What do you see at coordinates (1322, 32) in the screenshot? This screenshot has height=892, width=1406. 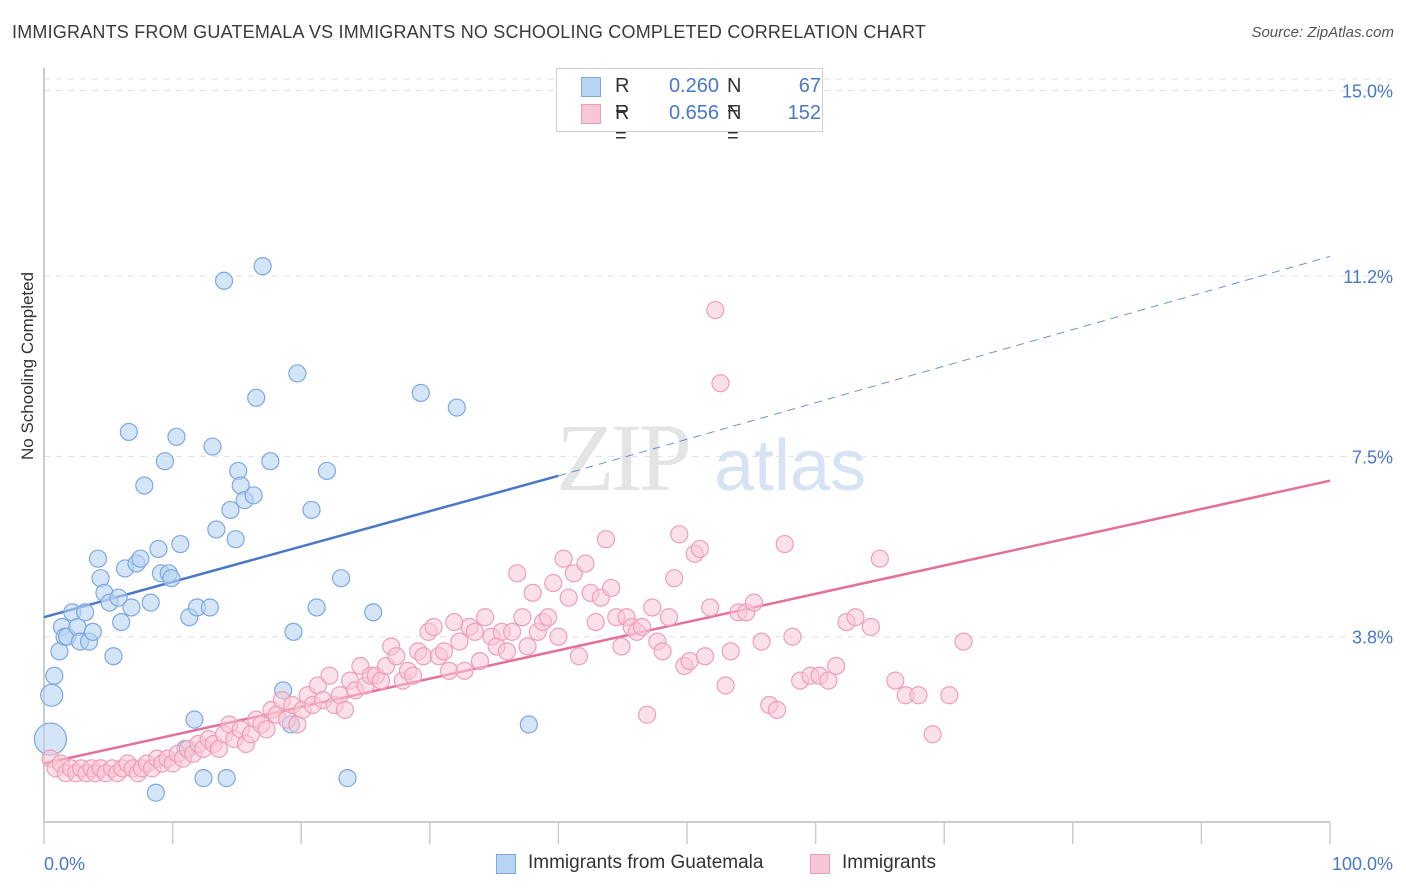 I see `source-credit: Source: ZipAtlas.com` at bounding box center [1322, 32].